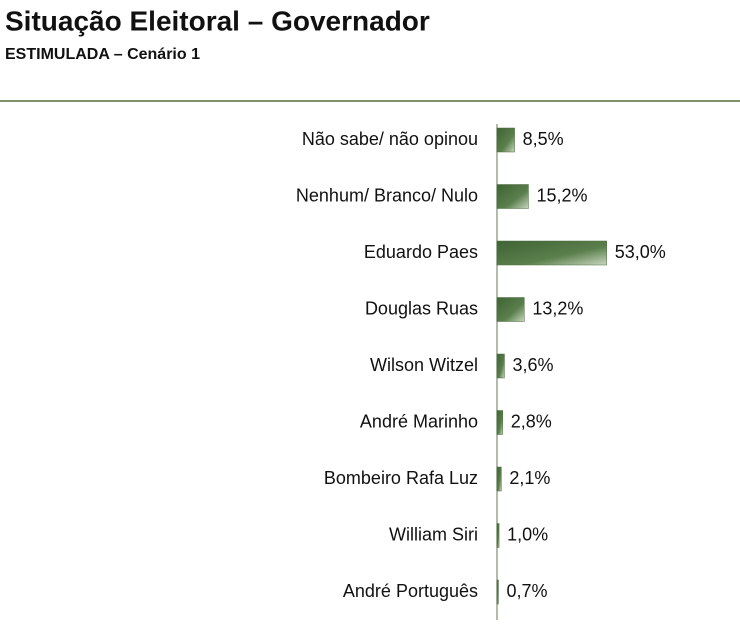 This screenshot has height=625, width=740. I want to click on value-label: 2,1%, so click(529, 478).